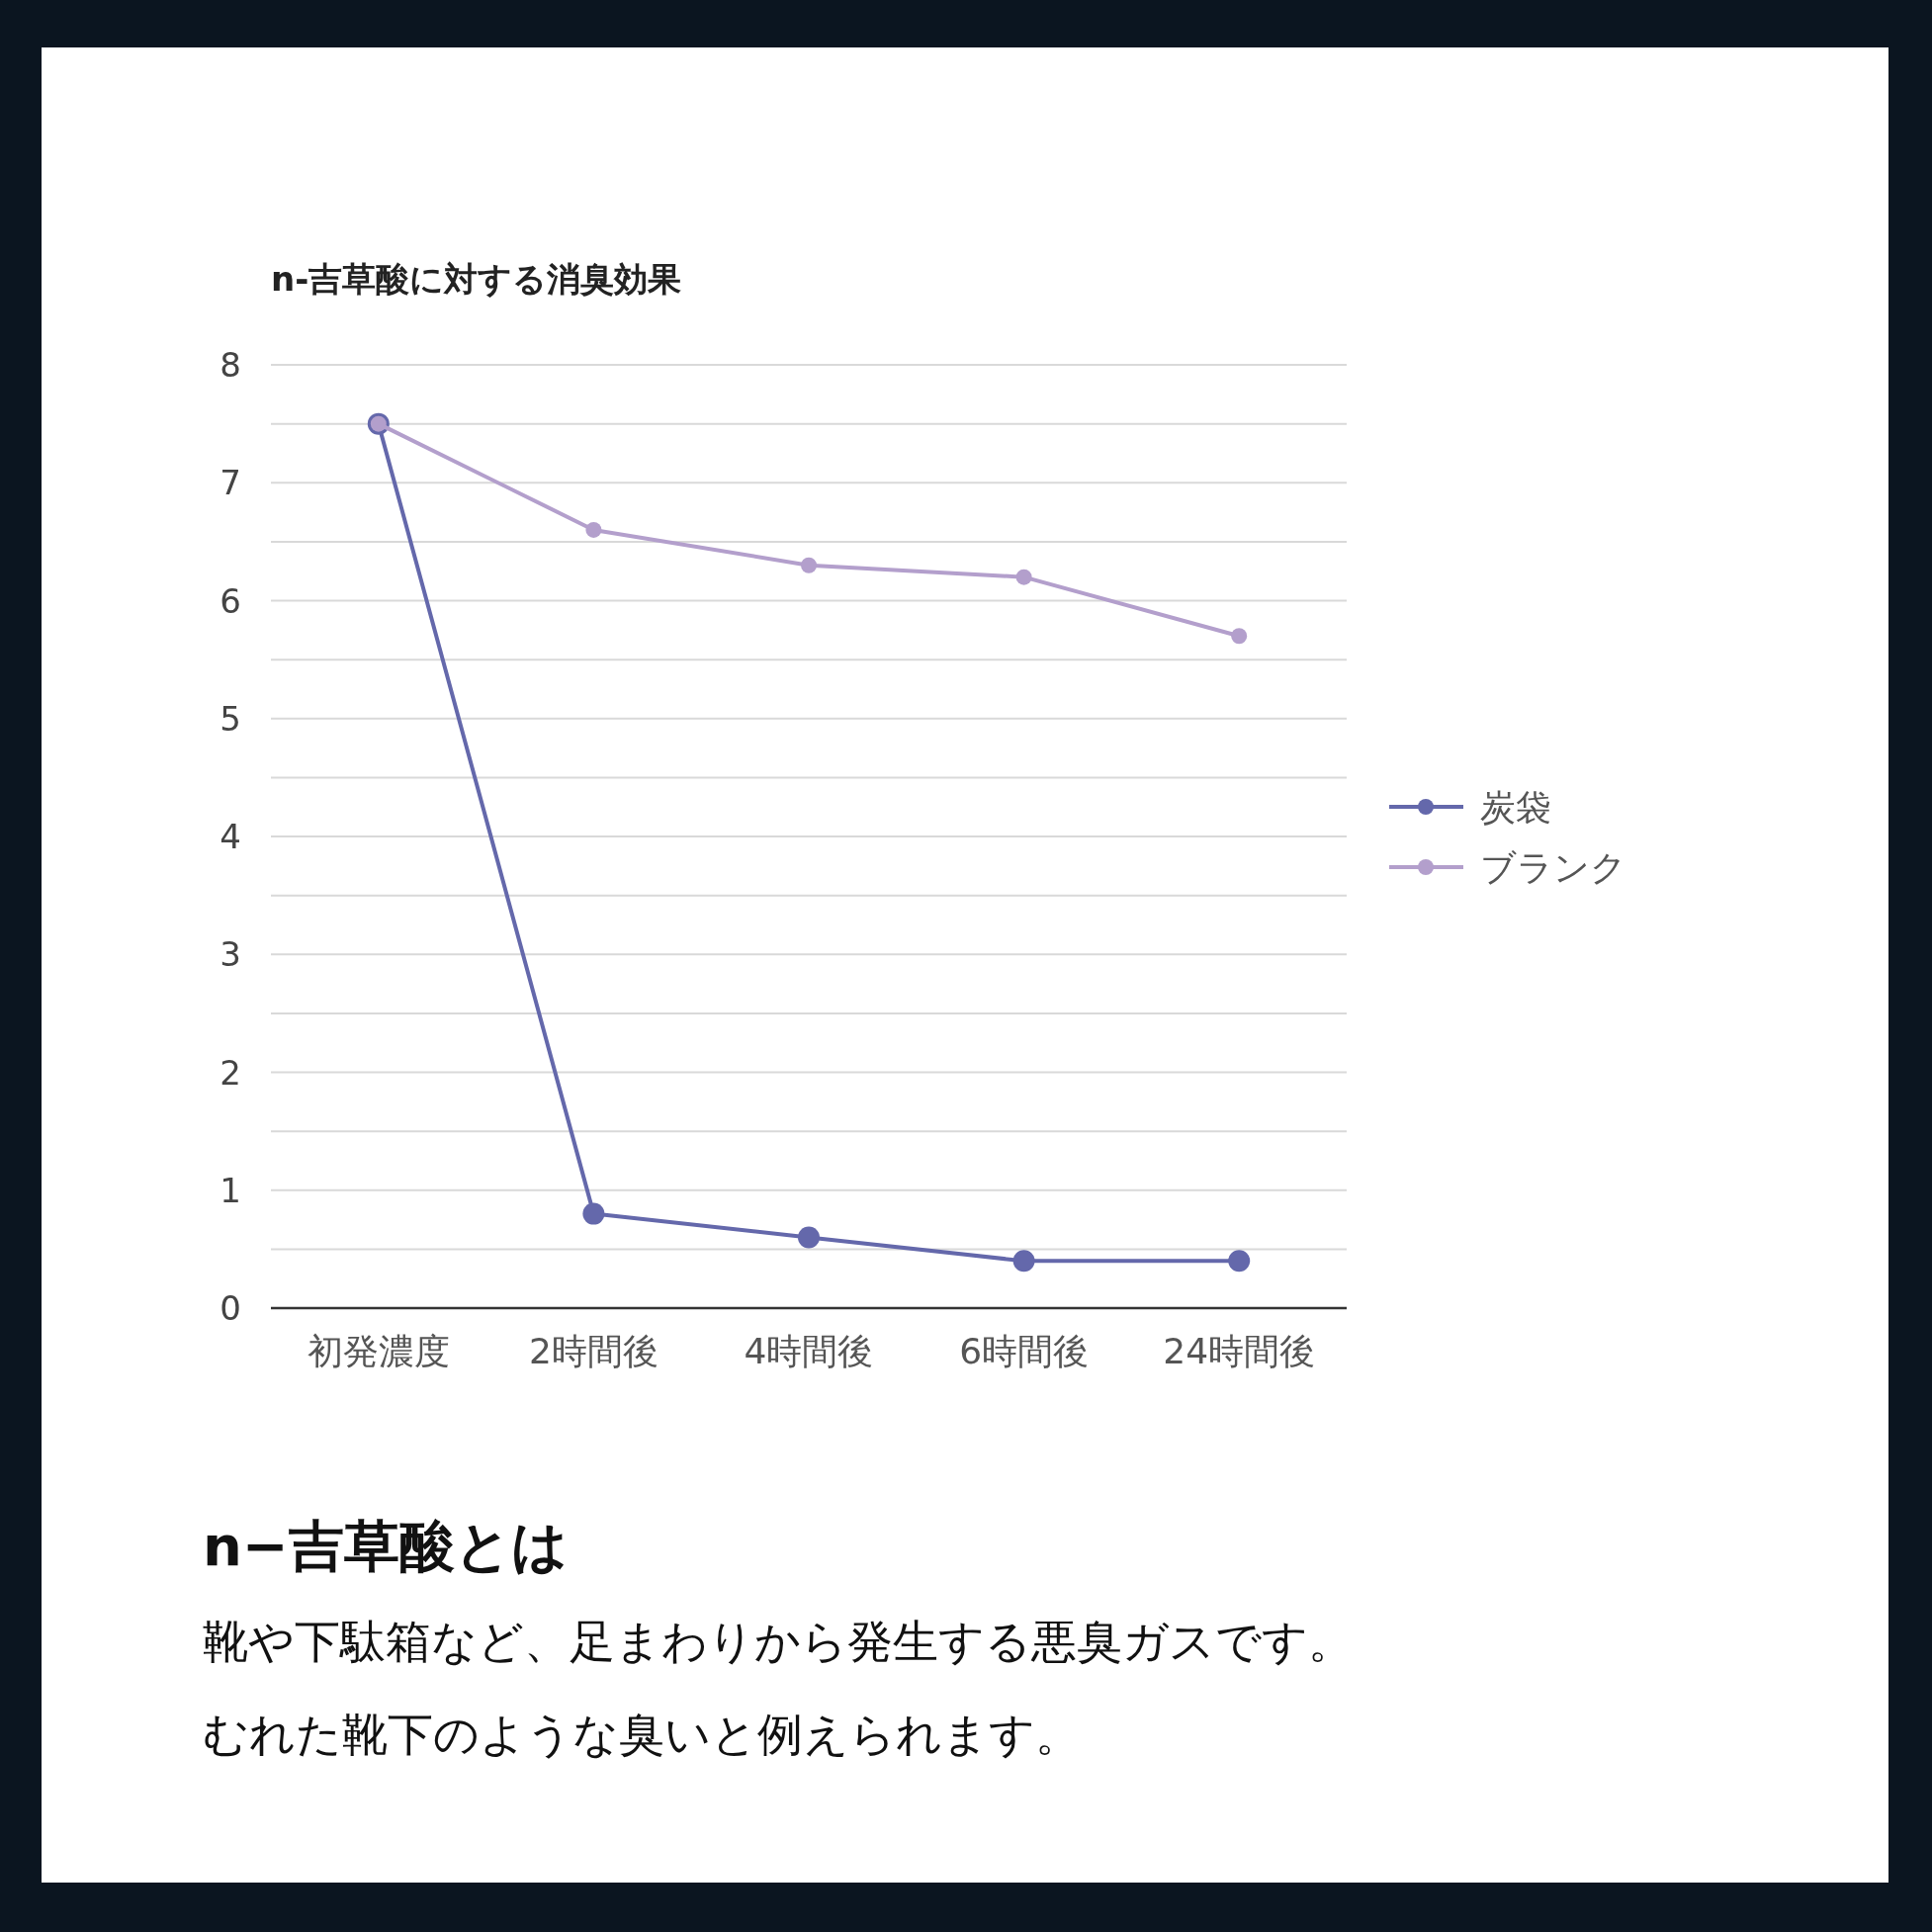  Describe the element at coordinates (230, 1190) in the screenshot. I see `y-tick-label: 1` at that location.